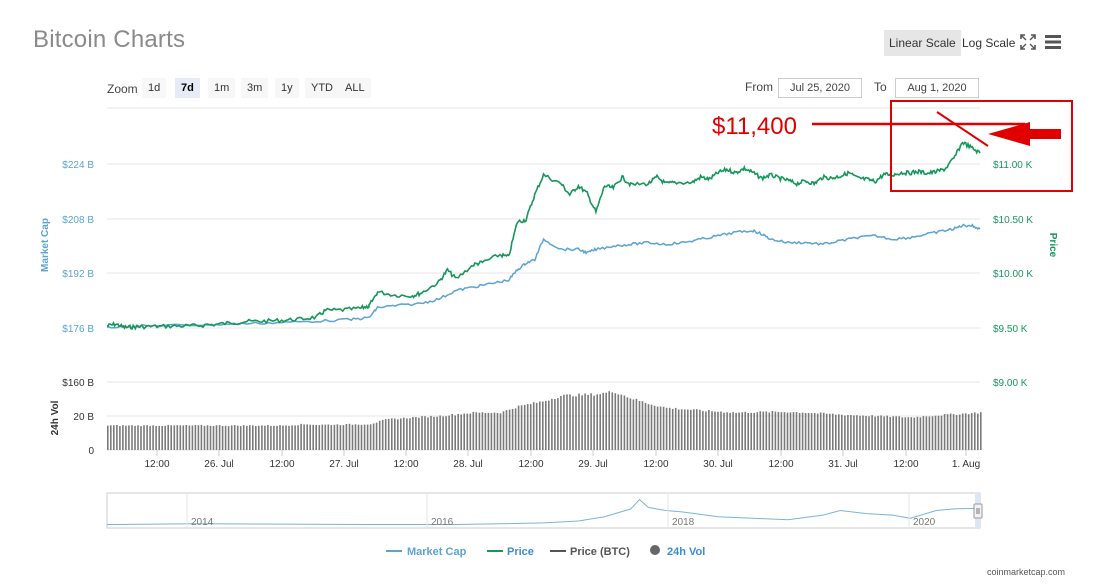 This screenshot has height=587, width=1109. What do you see at coordinates (222, 88) in the screenshot?
I see `zoom-1m-button: 1m` at bounding box center [222, 88].